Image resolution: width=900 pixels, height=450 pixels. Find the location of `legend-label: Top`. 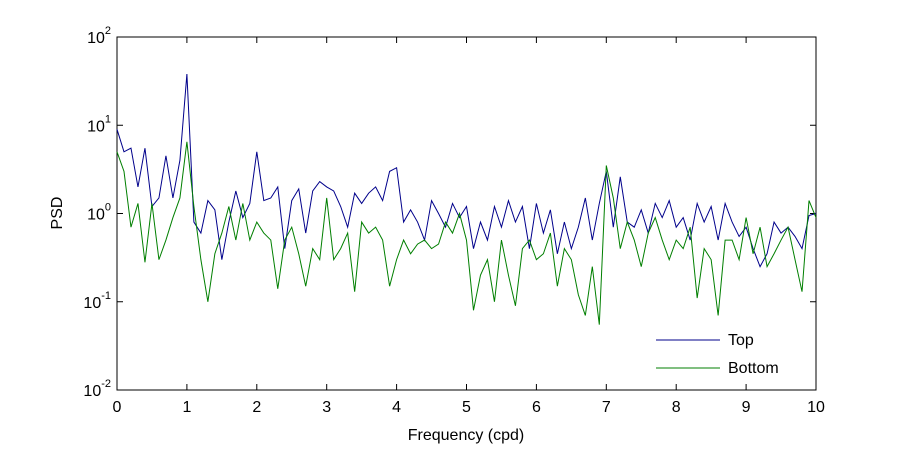

legend-label: Top is located at coordinates (741, 340).